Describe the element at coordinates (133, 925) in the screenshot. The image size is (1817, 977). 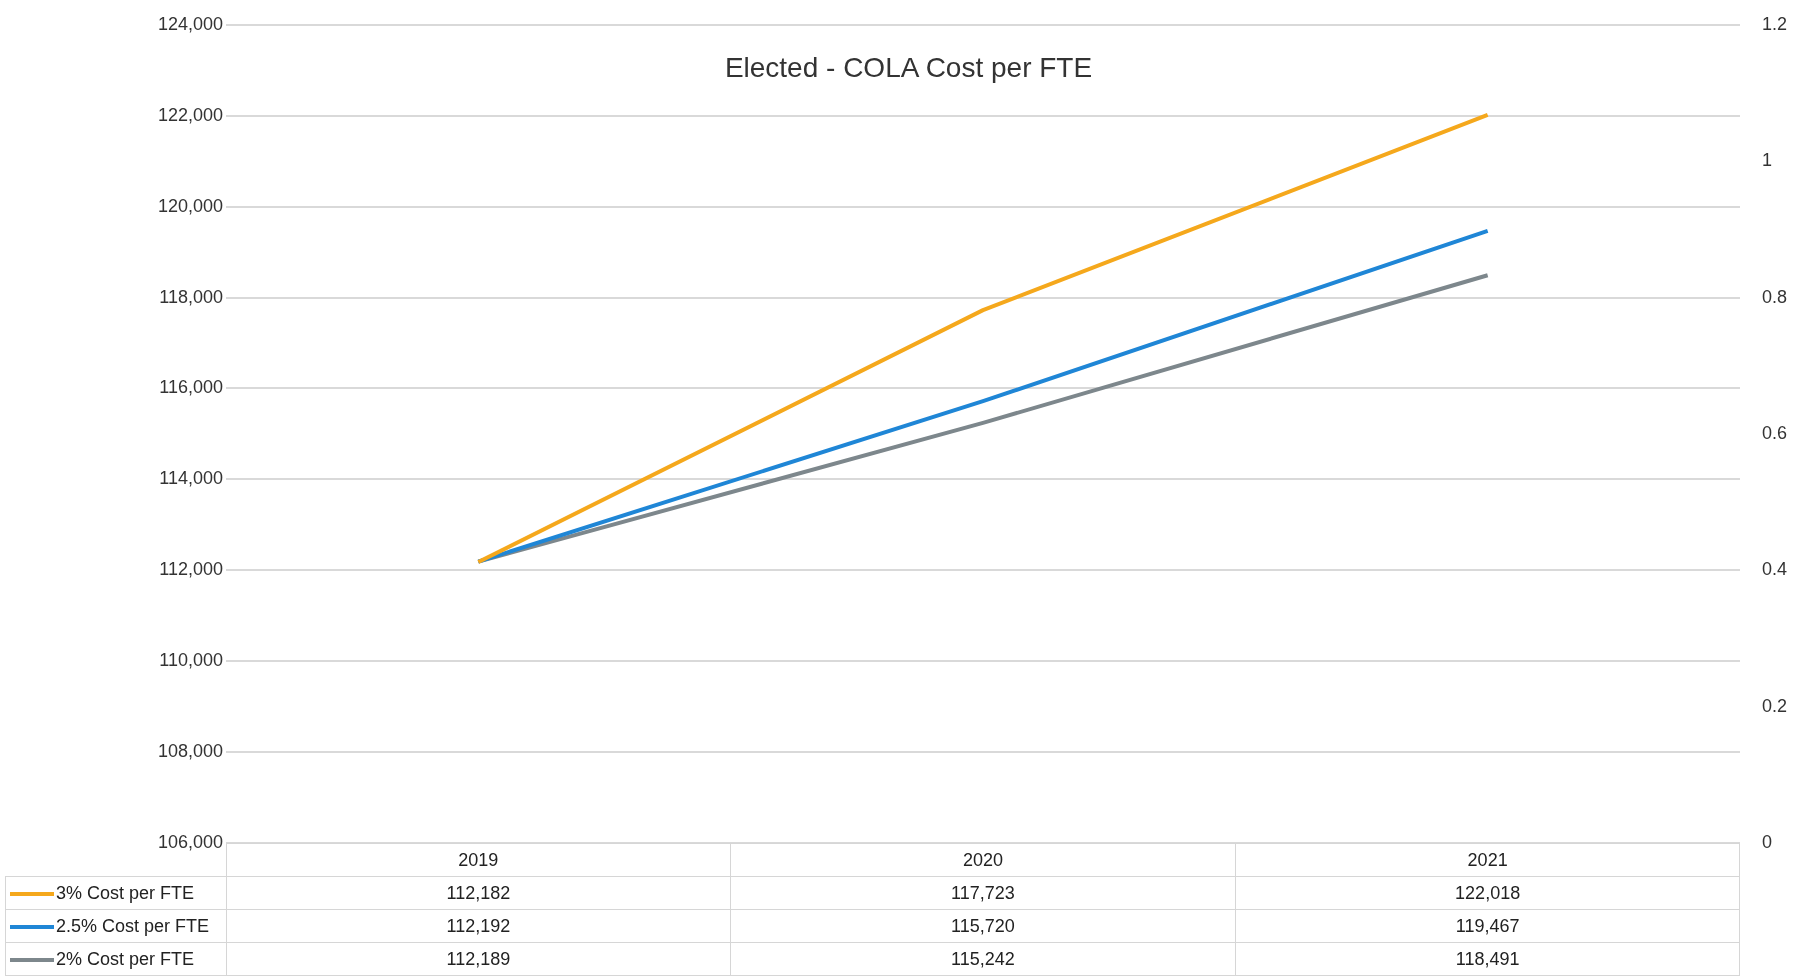
I see `legend-label: 2.5% Cost per FTE` at that location.